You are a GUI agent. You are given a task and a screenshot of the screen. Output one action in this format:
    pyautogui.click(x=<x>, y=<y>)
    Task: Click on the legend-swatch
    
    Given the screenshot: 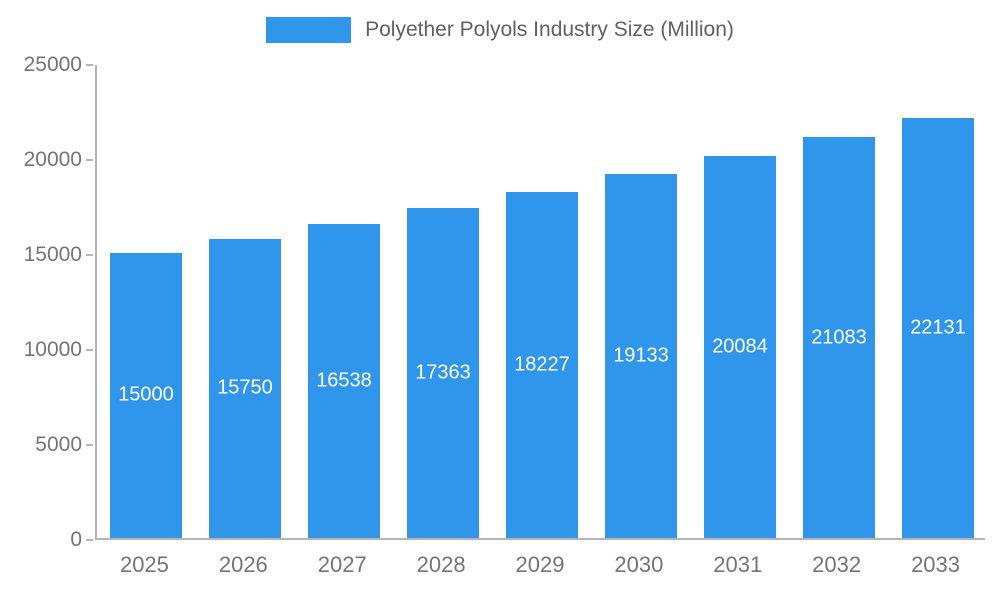 What is the action you would take?
    pyautogui.click(x=309, y=30)
    